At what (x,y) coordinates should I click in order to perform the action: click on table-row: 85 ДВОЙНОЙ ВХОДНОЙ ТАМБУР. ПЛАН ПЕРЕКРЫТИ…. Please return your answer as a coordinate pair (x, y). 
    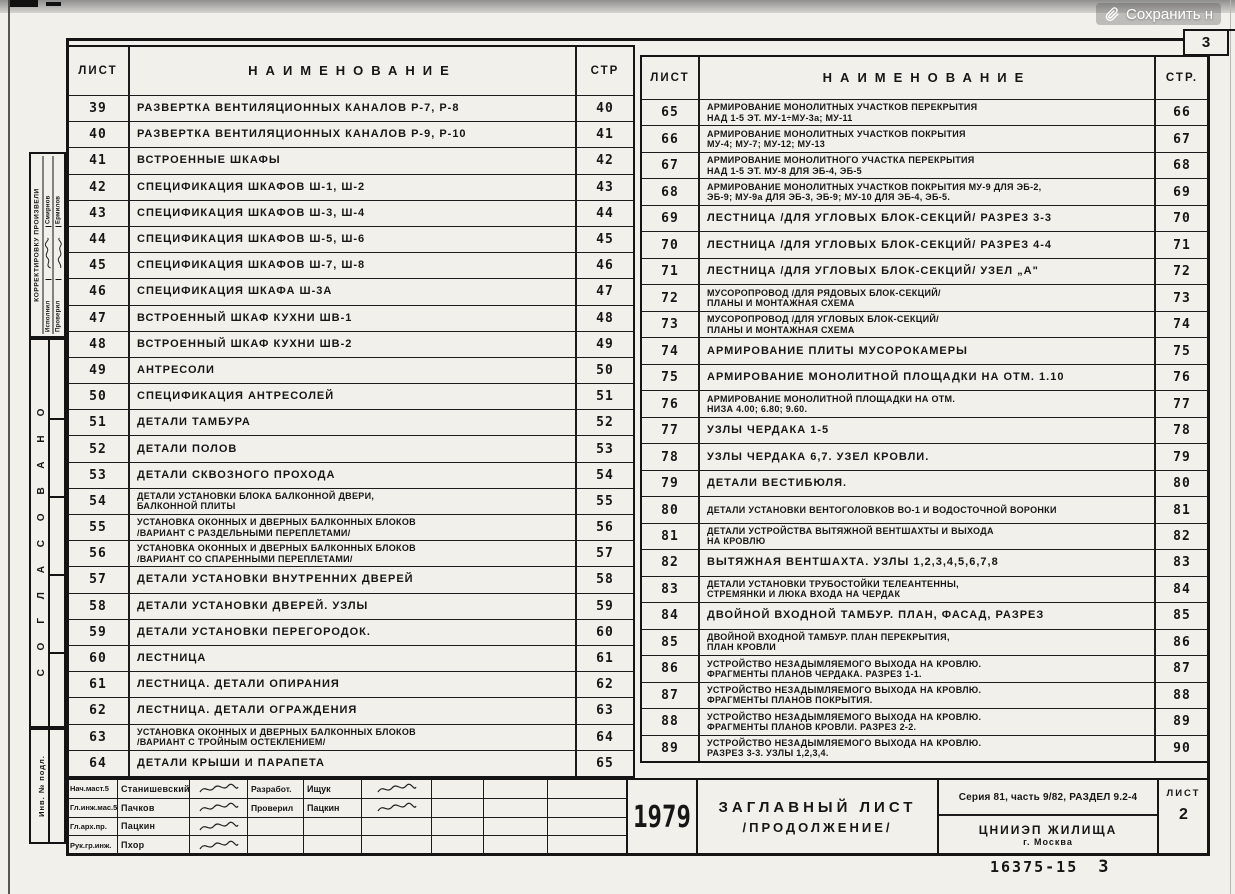
    Looking at the image, I should click on (925, 643).